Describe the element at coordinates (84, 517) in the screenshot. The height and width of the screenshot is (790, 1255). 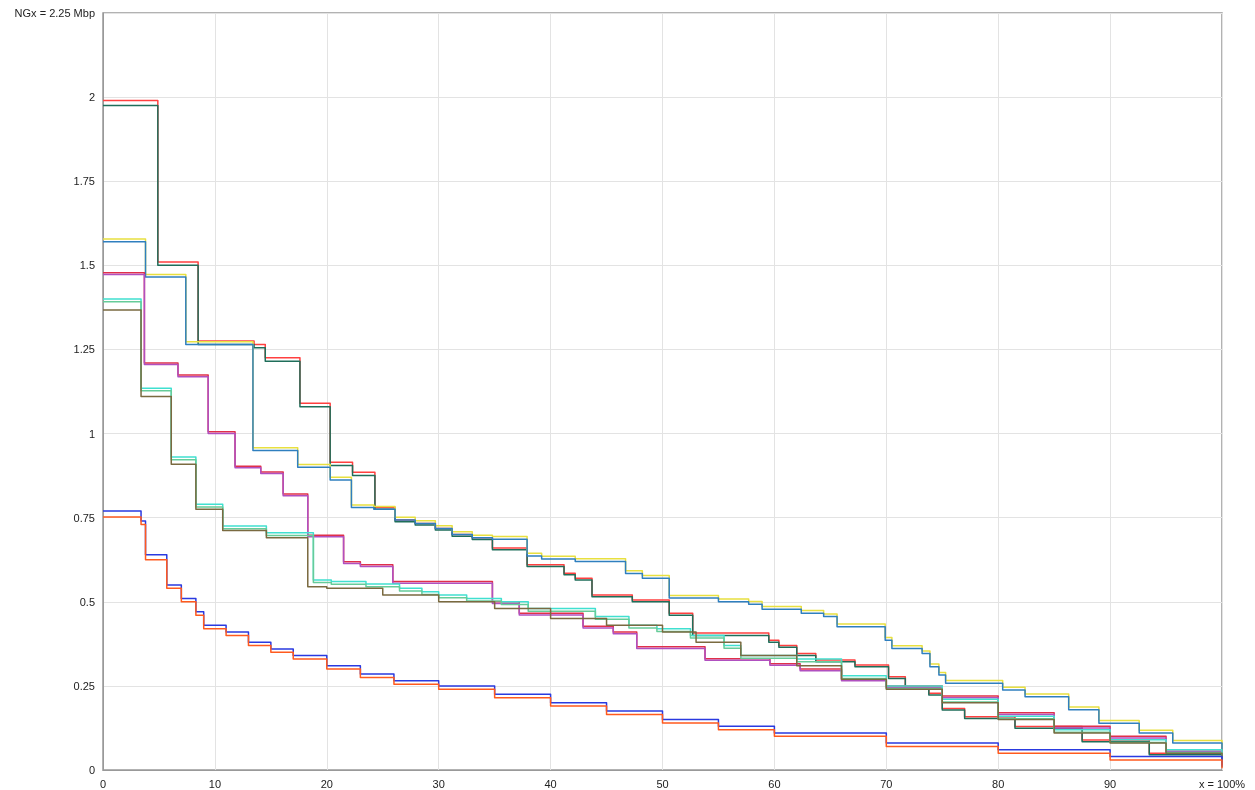
I see `y-tick-label: 0.75` at that location.